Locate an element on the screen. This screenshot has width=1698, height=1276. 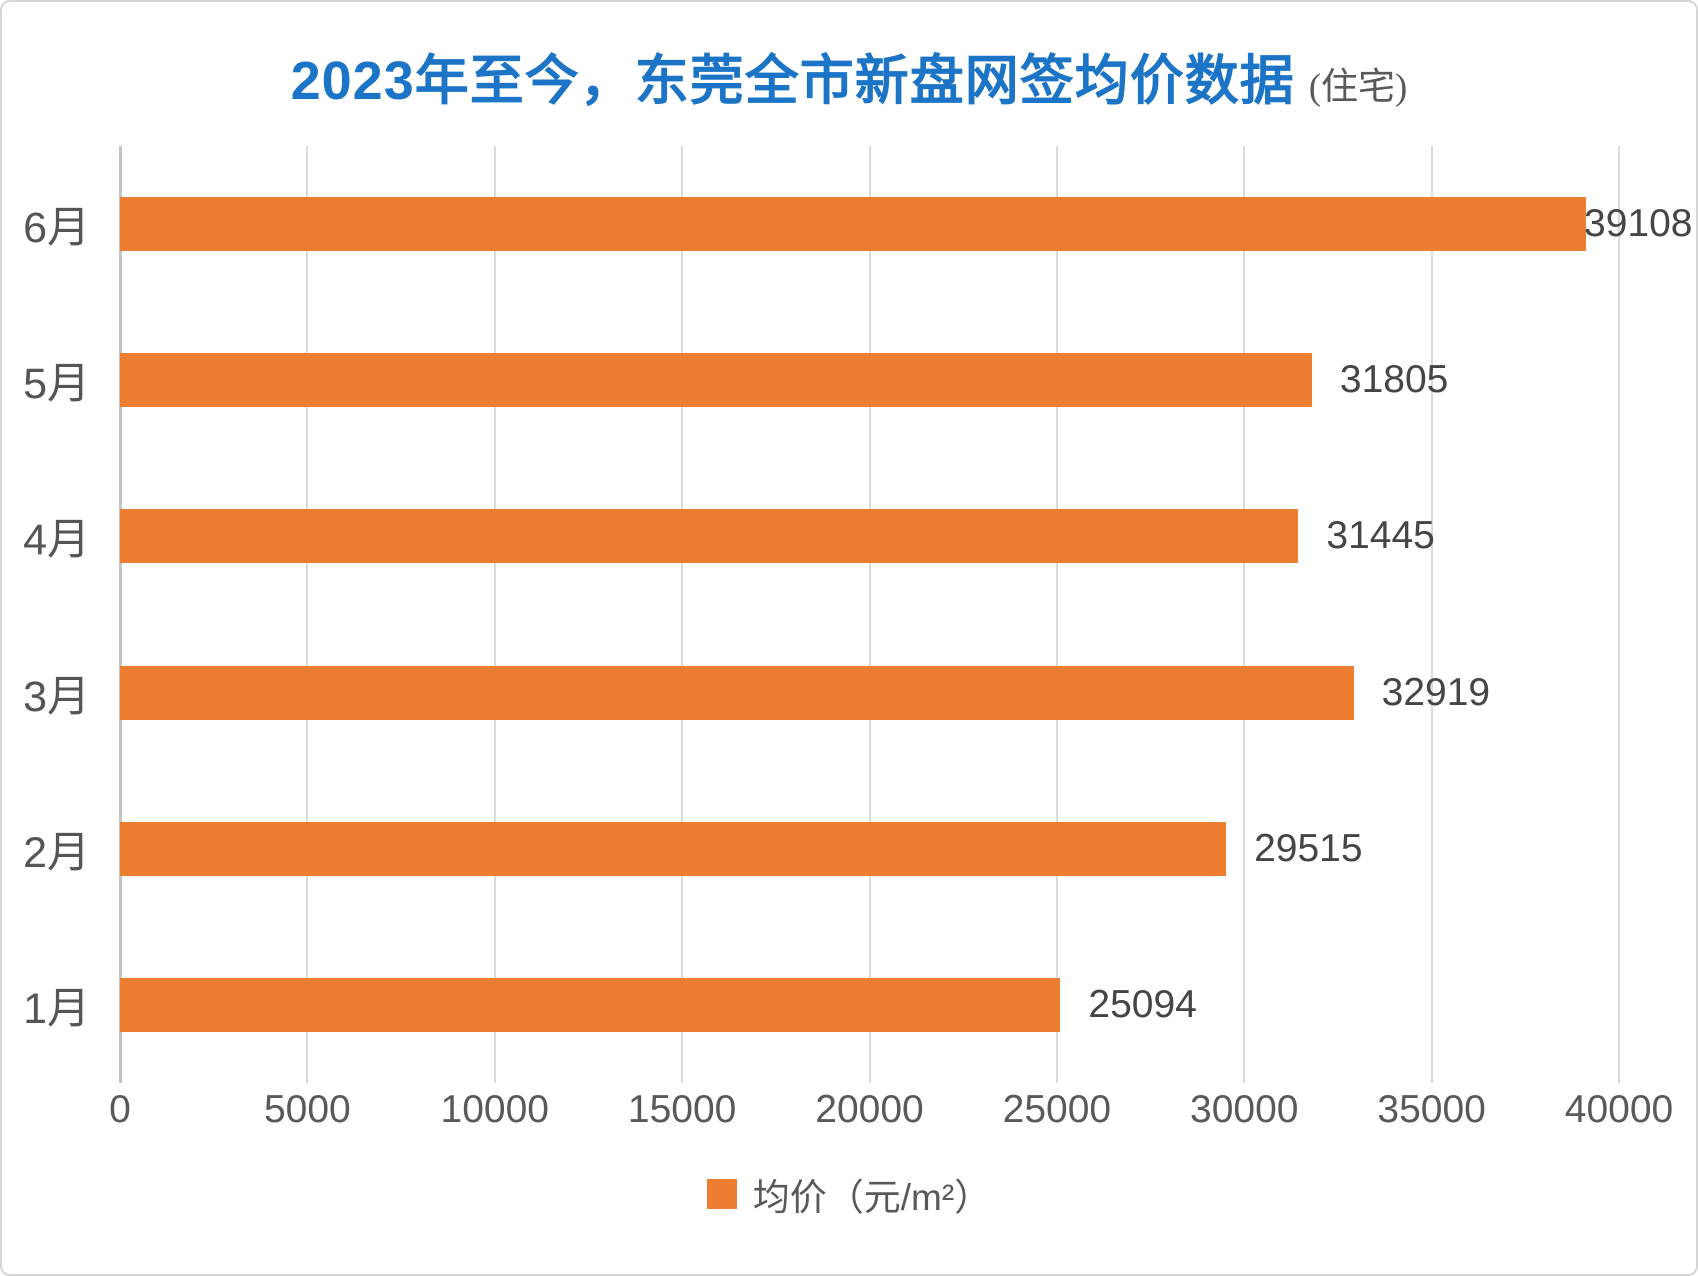
bar-row: 5月 31805 is located at coordinates (821, 380).